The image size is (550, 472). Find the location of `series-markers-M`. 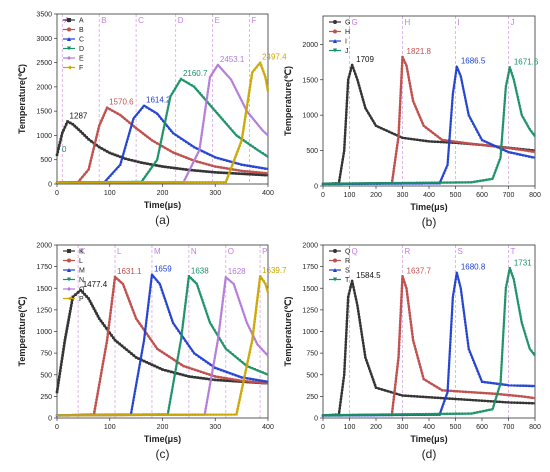

series-markers-M is located at coordinates (161, 345).